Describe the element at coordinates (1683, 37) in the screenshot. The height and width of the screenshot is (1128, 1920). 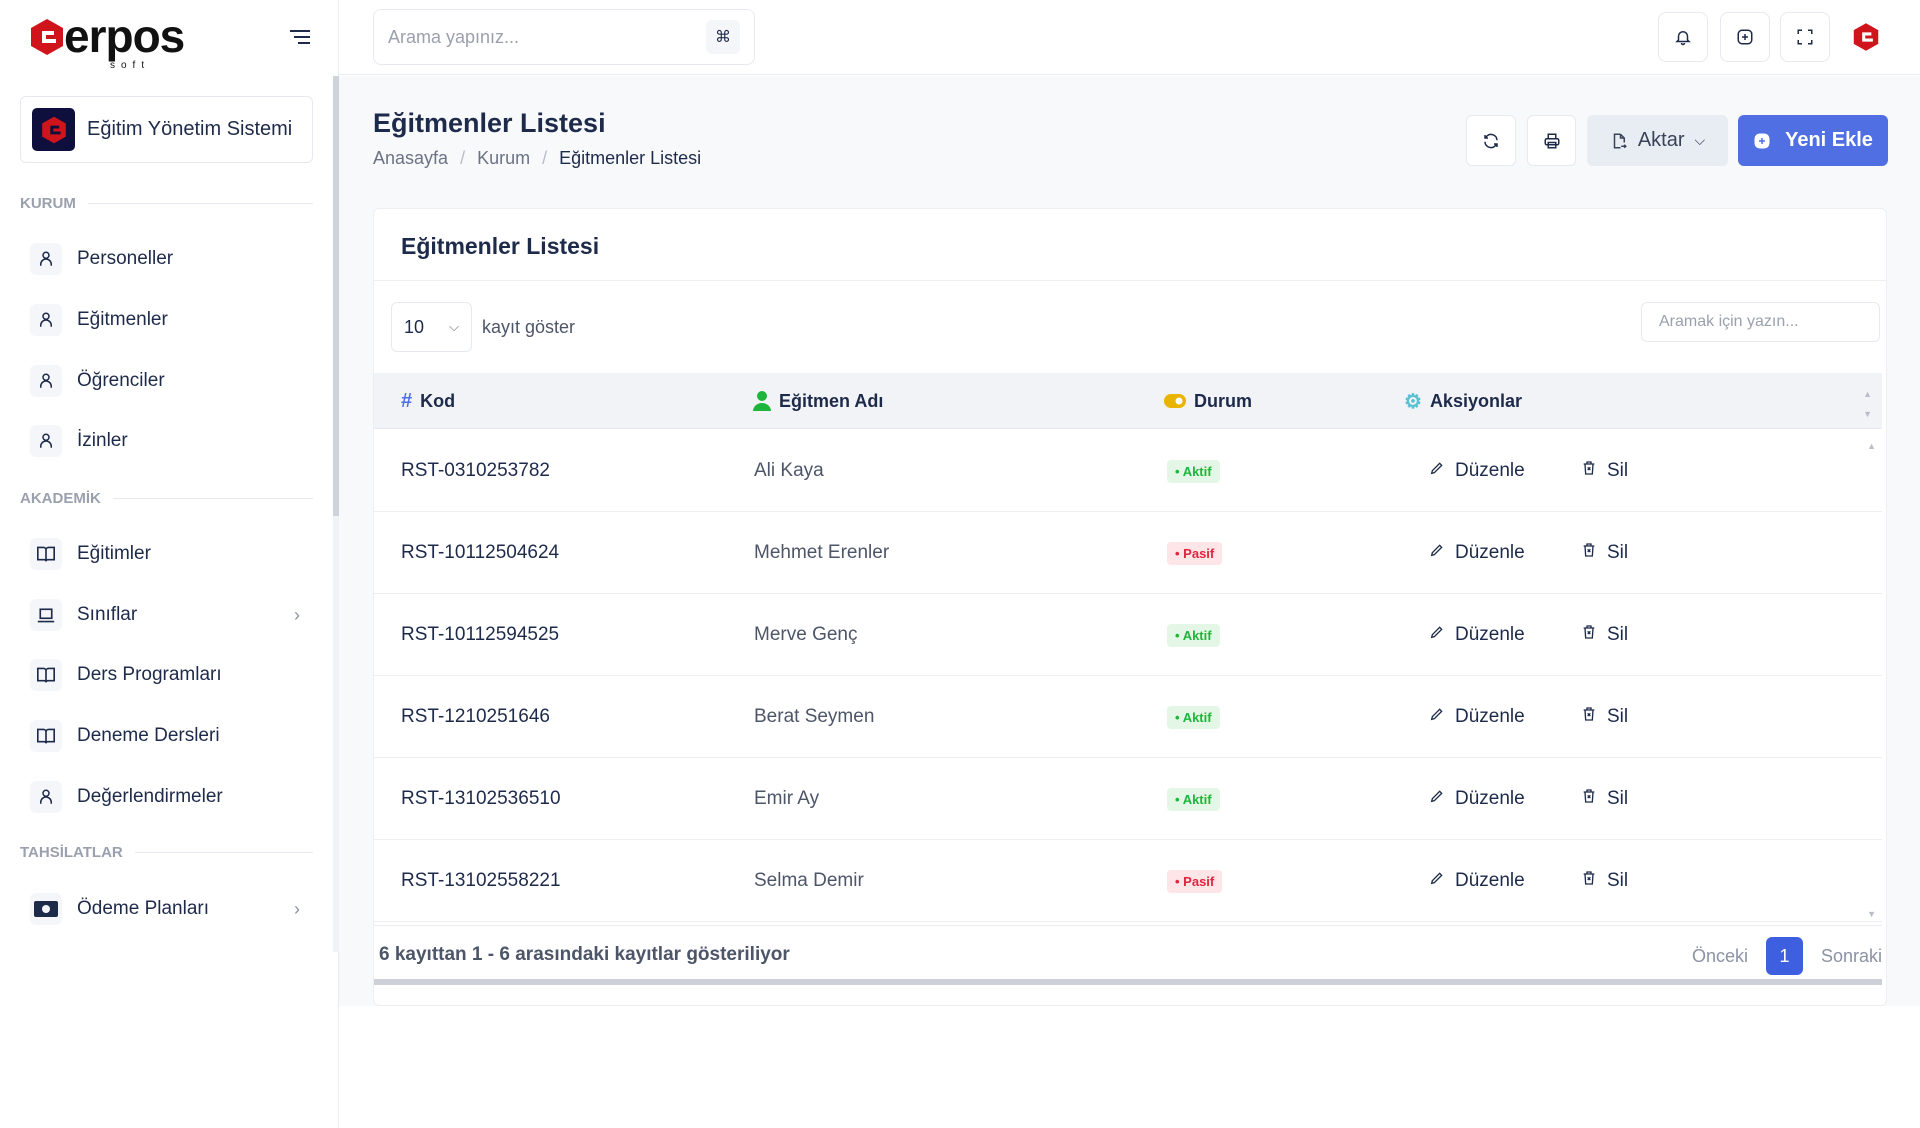
I see `notifications-button` at that location.